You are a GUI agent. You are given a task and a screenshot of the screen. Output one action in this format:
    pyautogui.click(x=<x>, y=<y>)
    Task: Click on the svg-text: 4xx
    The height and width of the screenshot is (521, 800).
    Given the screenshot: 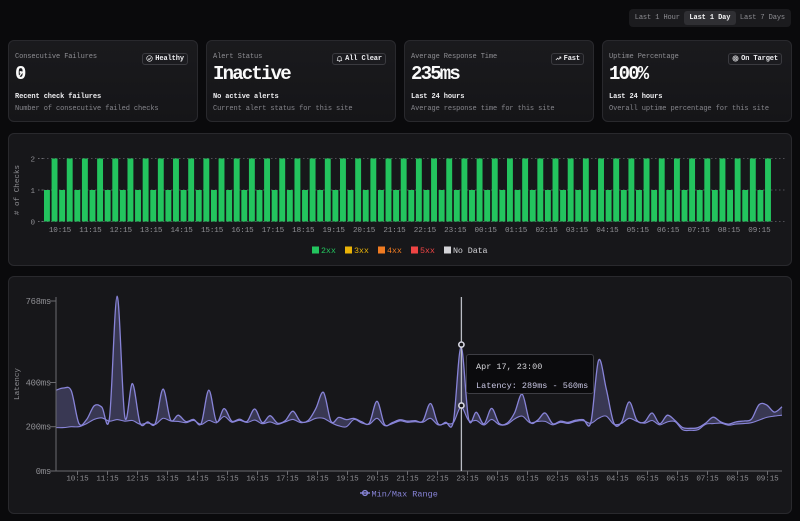 What is the action you would take?
    pyautogui.click(x=394, y=251)
    